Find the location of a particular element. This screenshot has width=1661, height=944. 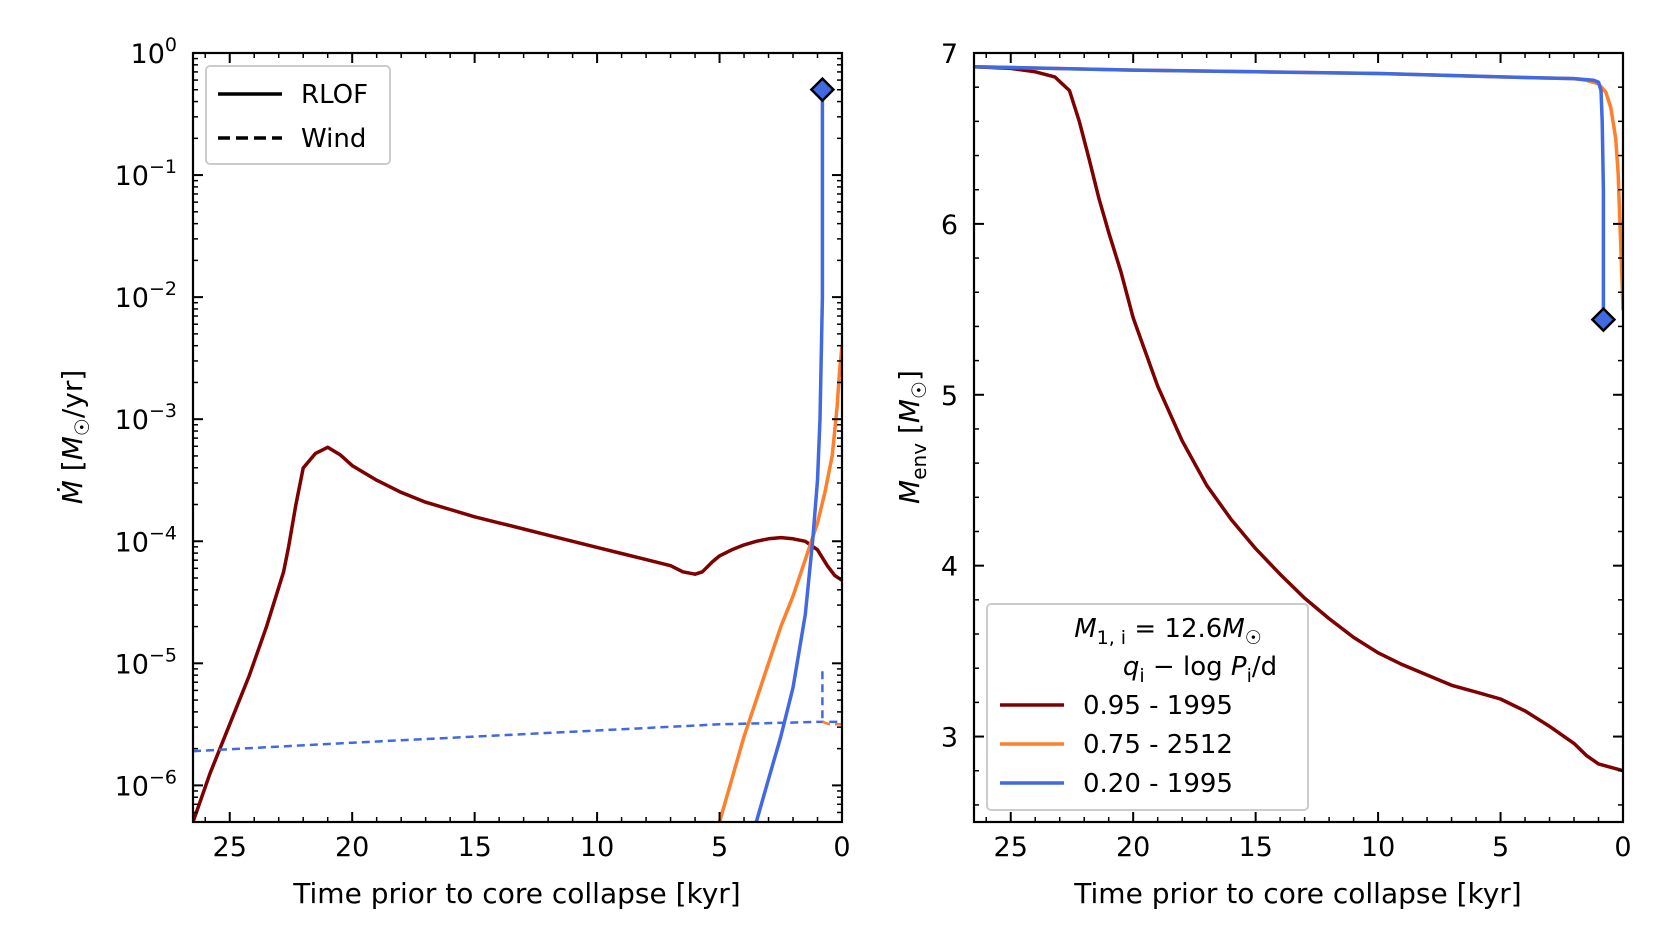

legend-label-0-75-2512: 0.75 - 2512 is located at coordinates (1158, 745).